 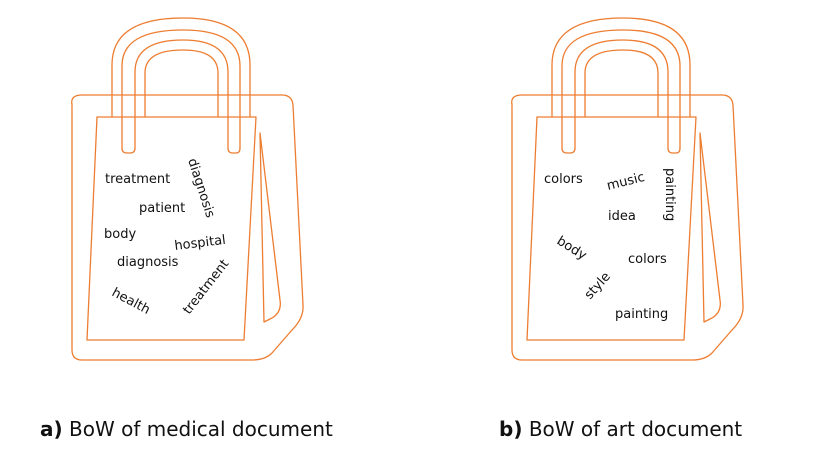 What do you see at coordinates (206, 287) in the screenshot?
I see `word-treatment-2: treatment` at bounding box center [206, 287].